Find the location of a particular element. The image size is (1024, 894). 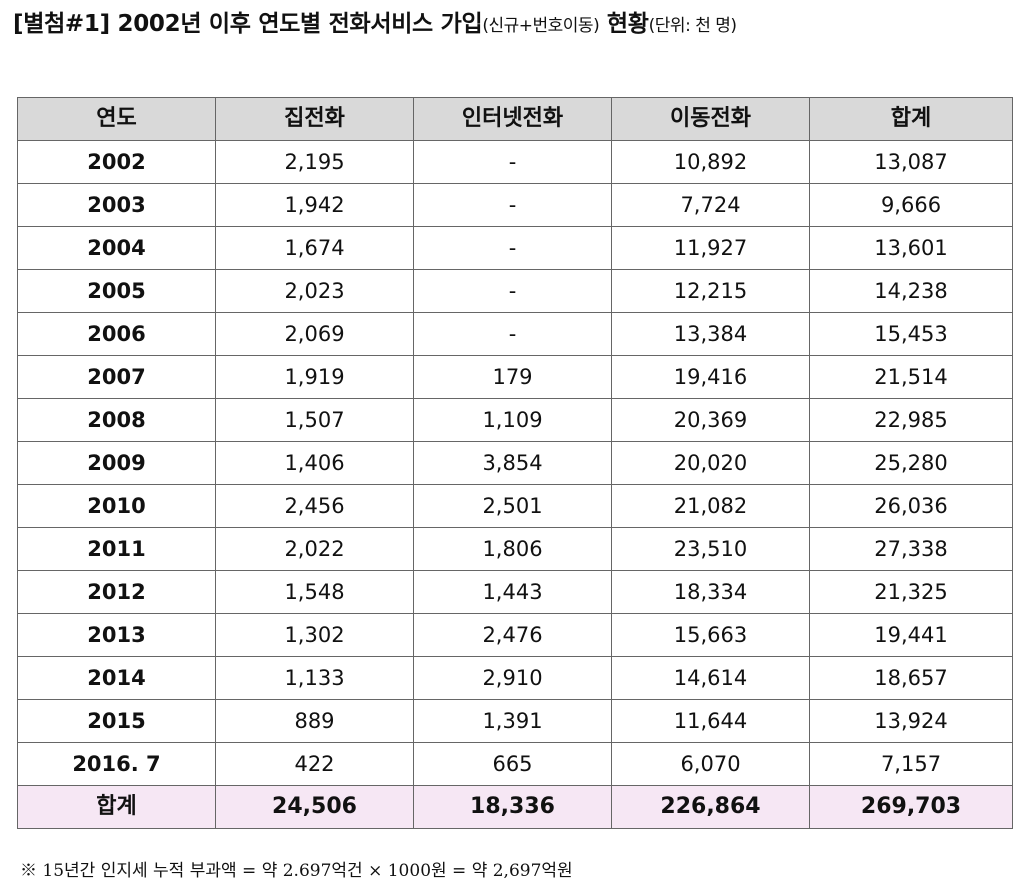

header-row: 연도 집전화 인터넷전화 이동전화 합계 is located at coordinates (515, 119).